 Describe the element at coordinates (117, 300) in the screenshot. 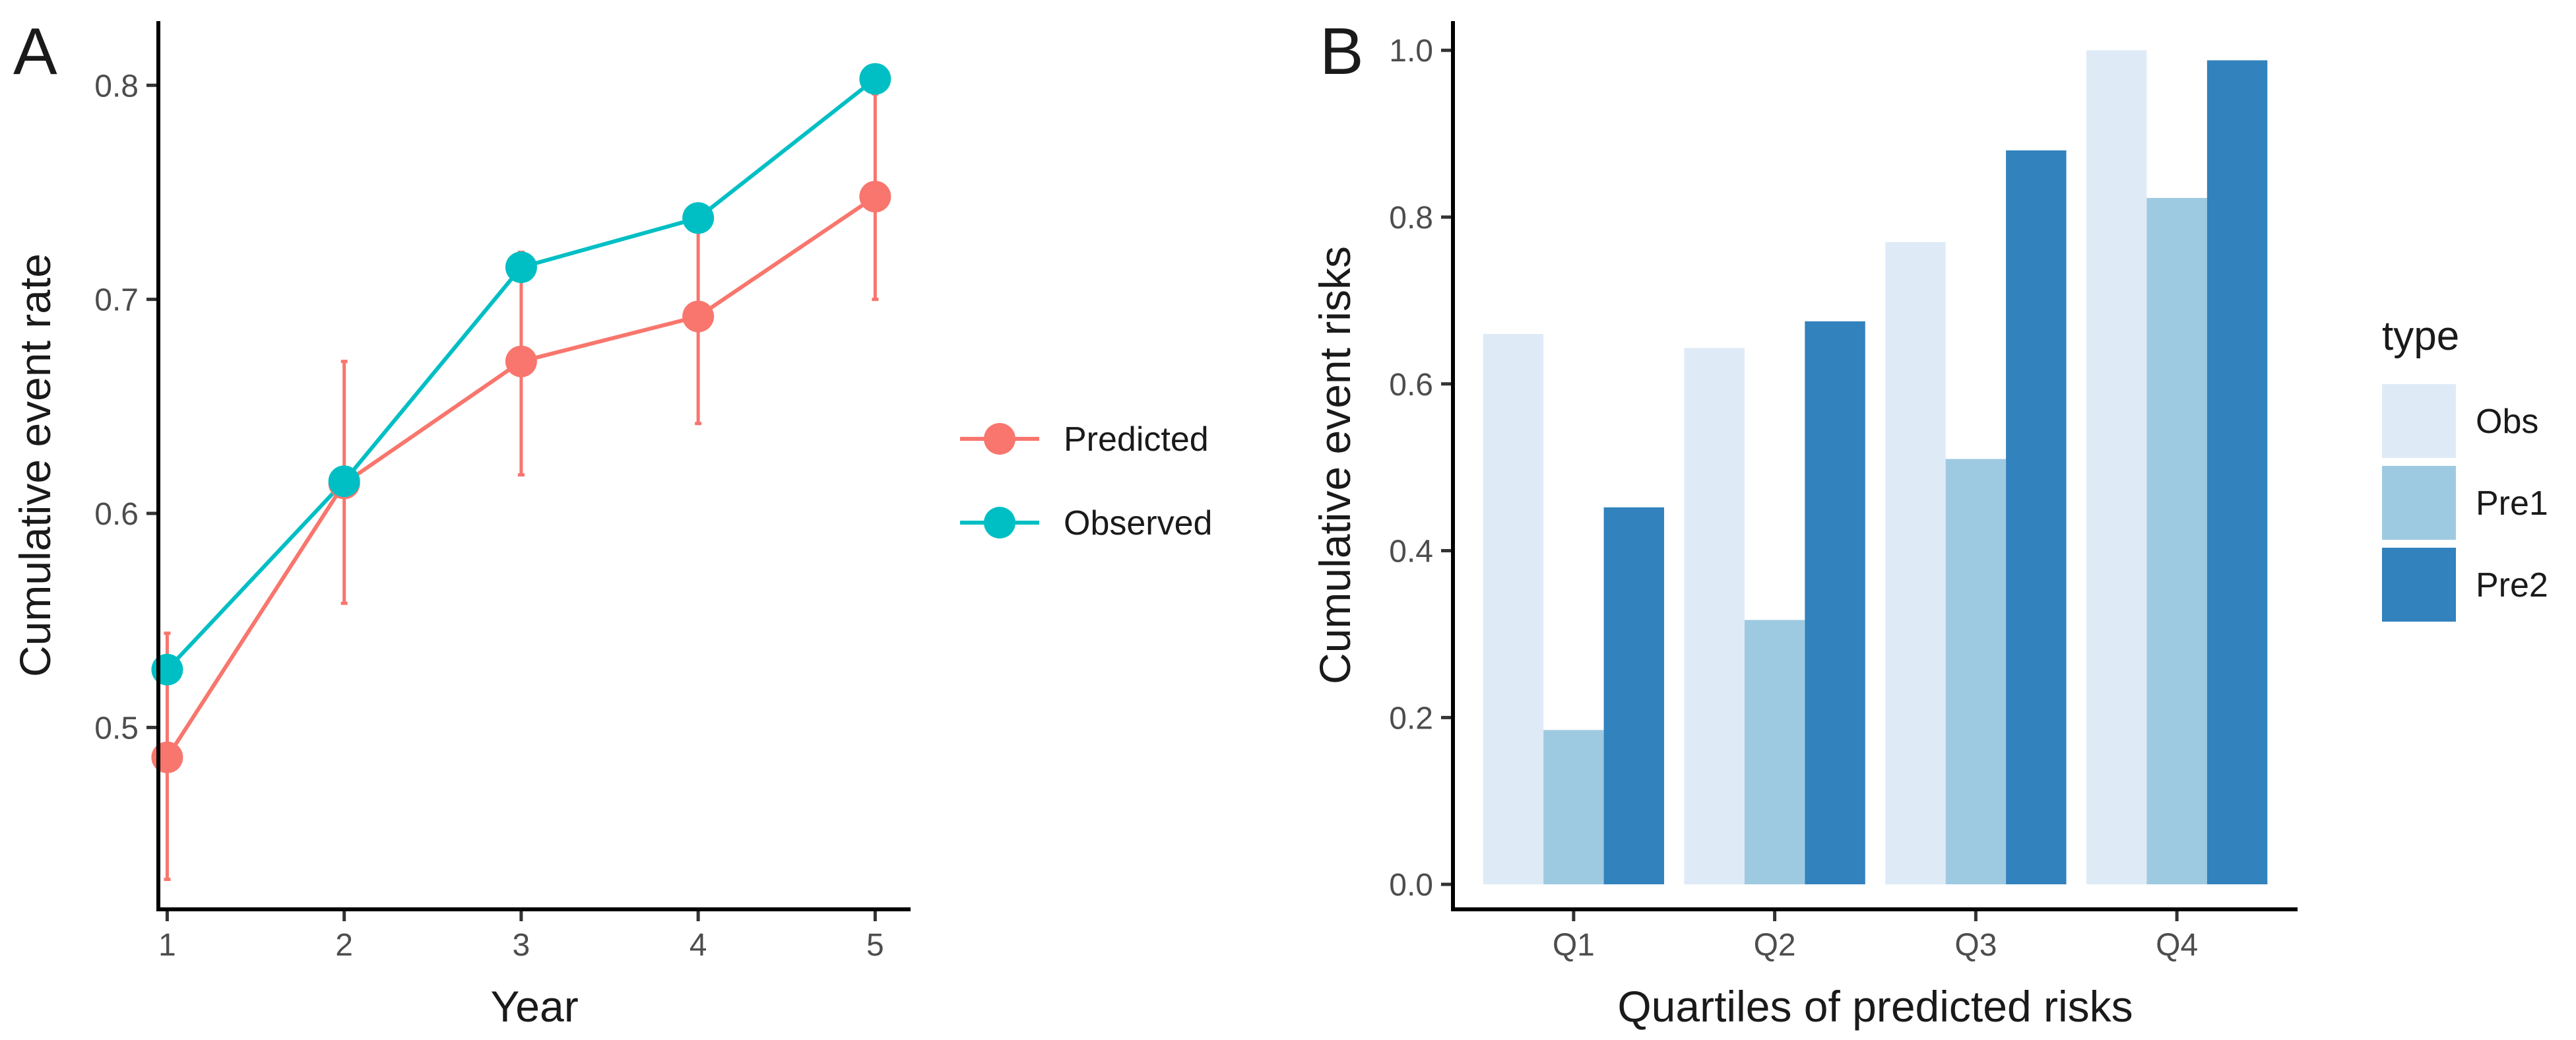

I see `y-tick-label: 0.7` at that location.